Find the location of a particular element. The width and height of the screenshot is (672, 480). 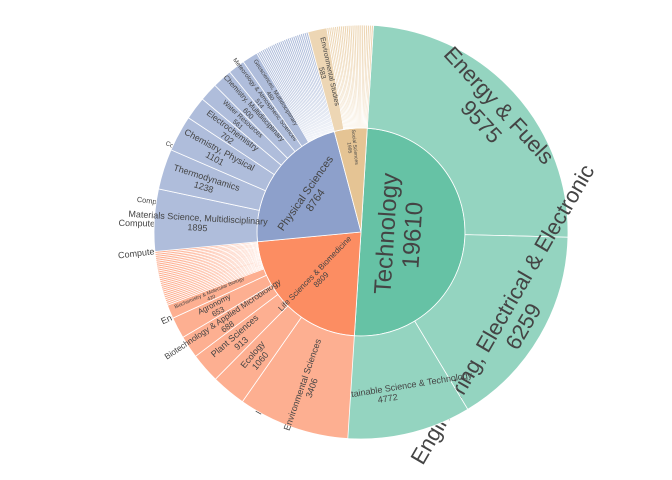

label-social-sciences: Social Sciences1995 is located at coordinates (351, 147).